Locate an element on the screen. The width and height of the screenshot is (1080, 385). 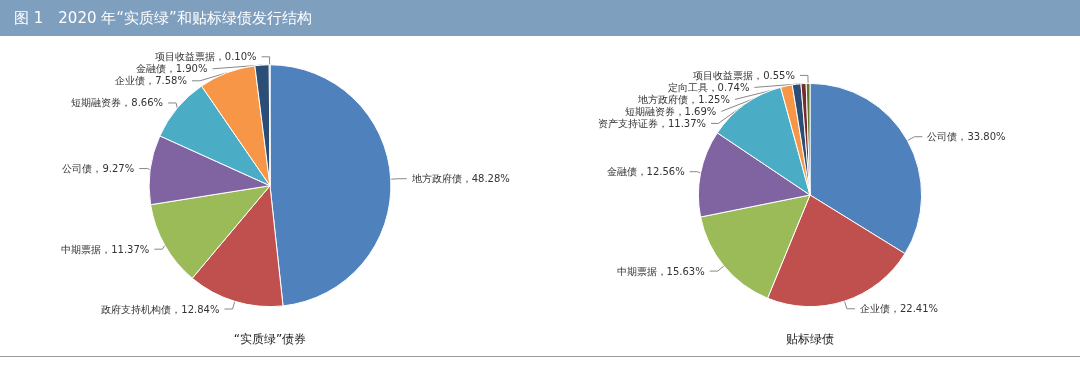
text: 贴标绿债 is located at coordinates (810, 339).